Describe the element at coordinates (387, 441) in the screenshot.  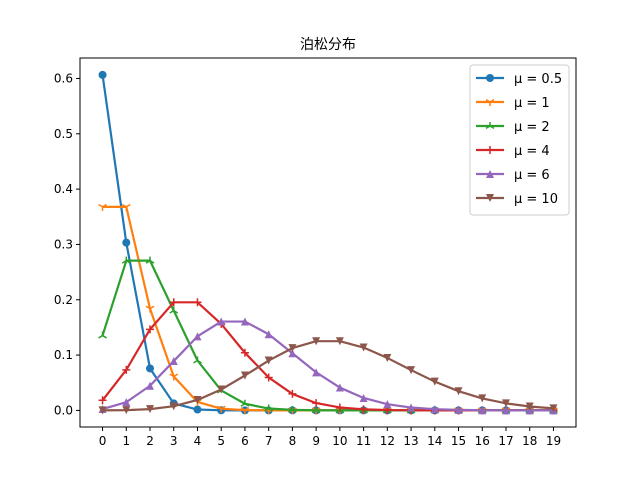
I see `x-tick-label: 12` at that location.